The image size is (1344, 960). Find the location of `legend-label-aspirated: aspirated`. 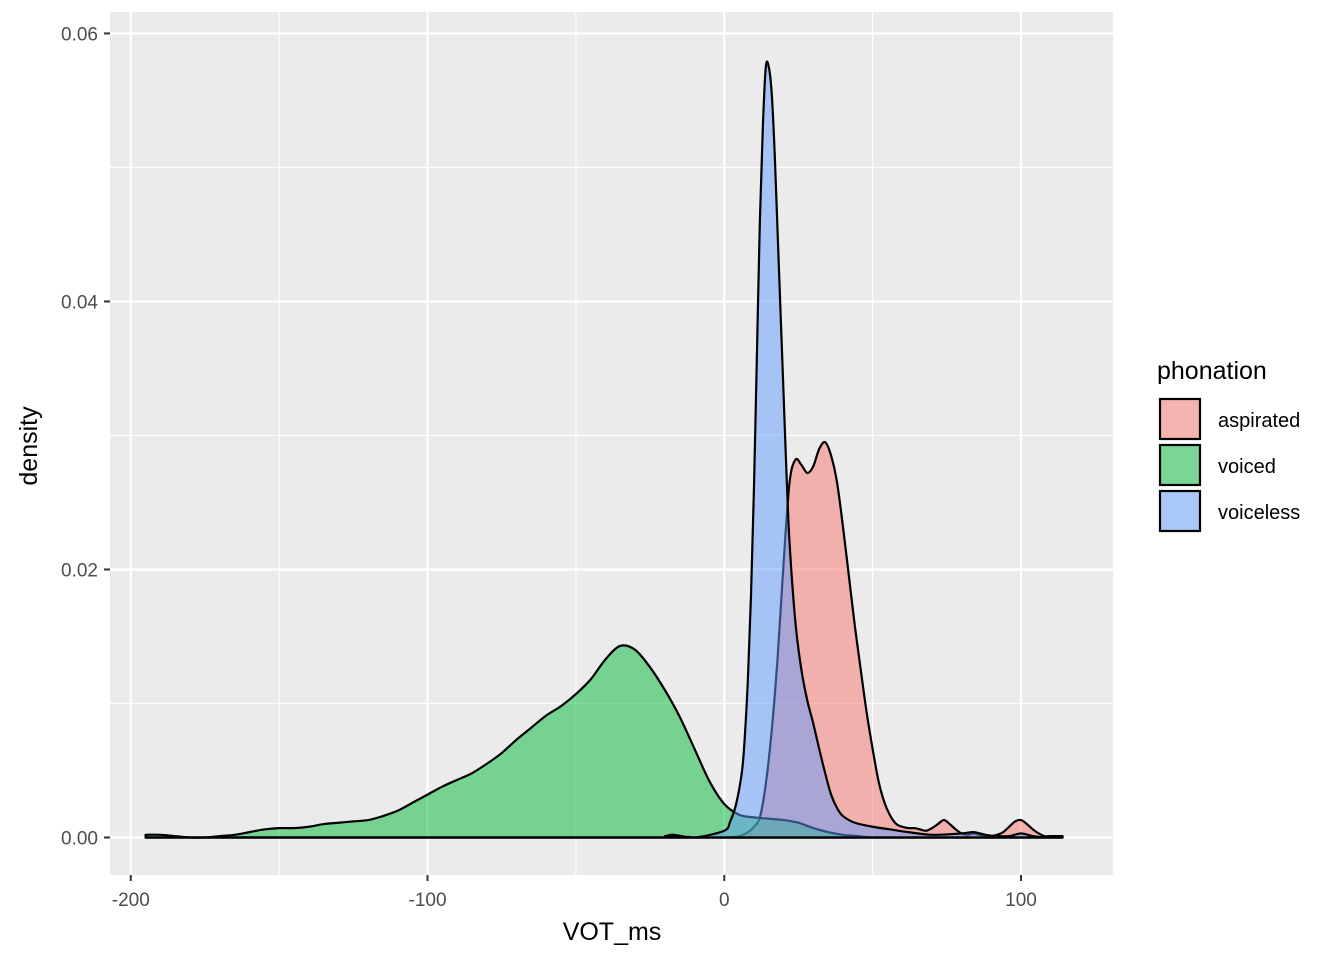

legend-label-aspirated: aspirated is located at coordinates (1259, 421).